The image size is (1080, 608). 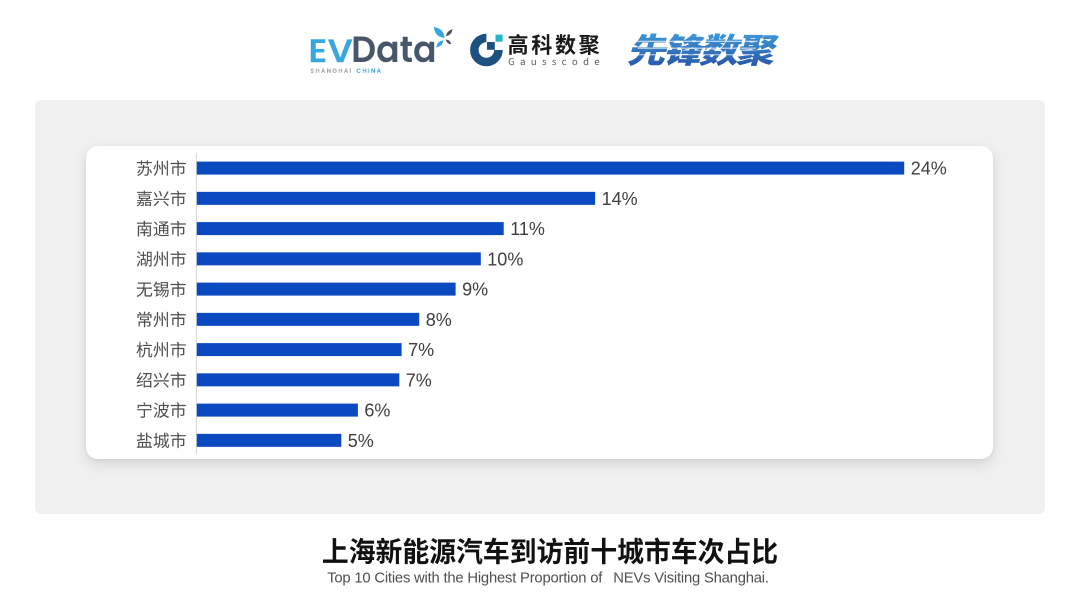 What do you see at coordinates (377, 411) in the screenshot?
I see `svg-text: 6%` at bounding box center [377, 411].